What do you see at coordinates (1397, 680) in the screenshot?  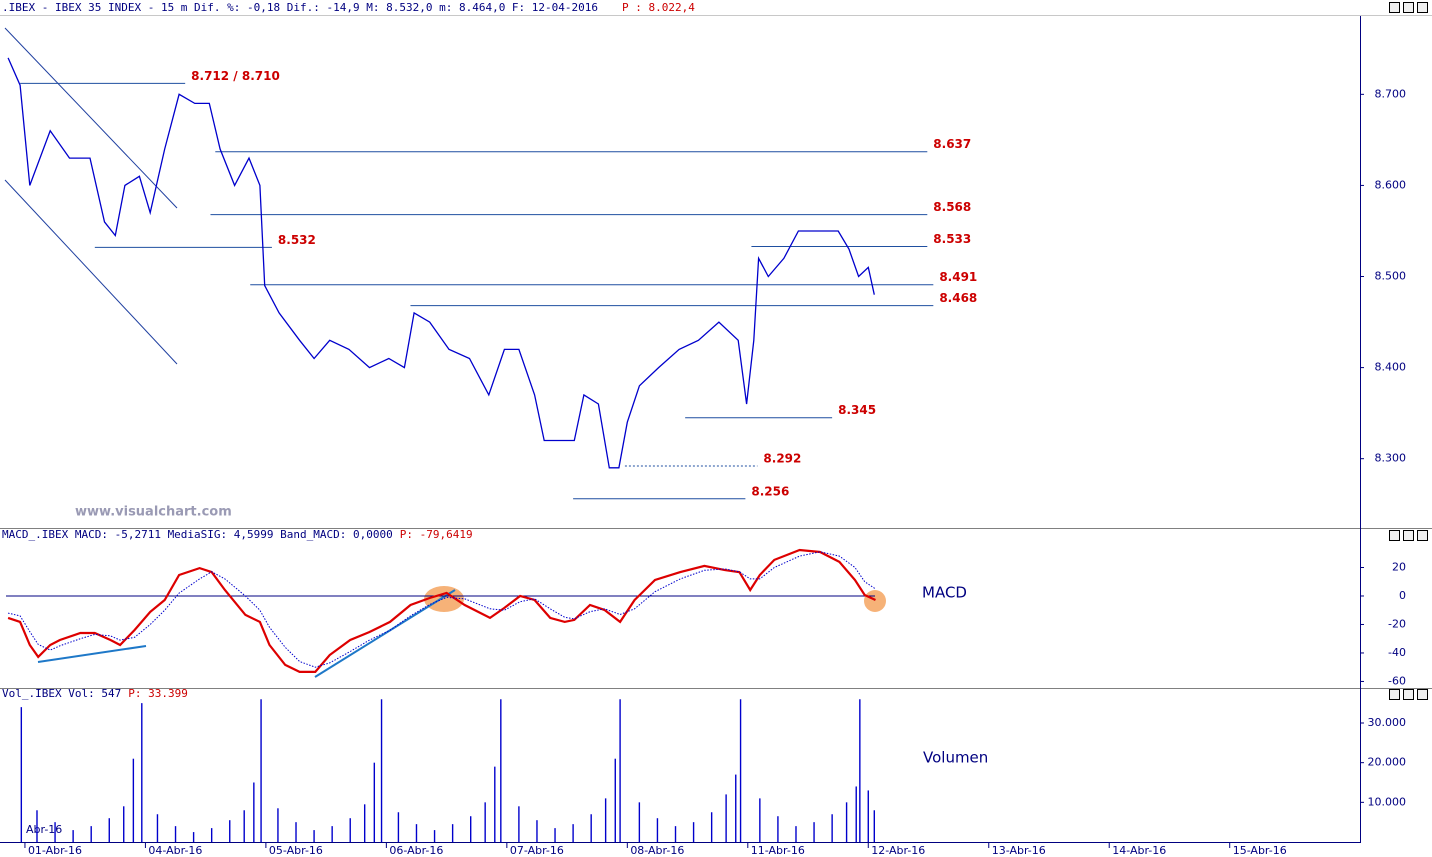 I see `y-tick-label: -60` at bounding box center [1397, 680].